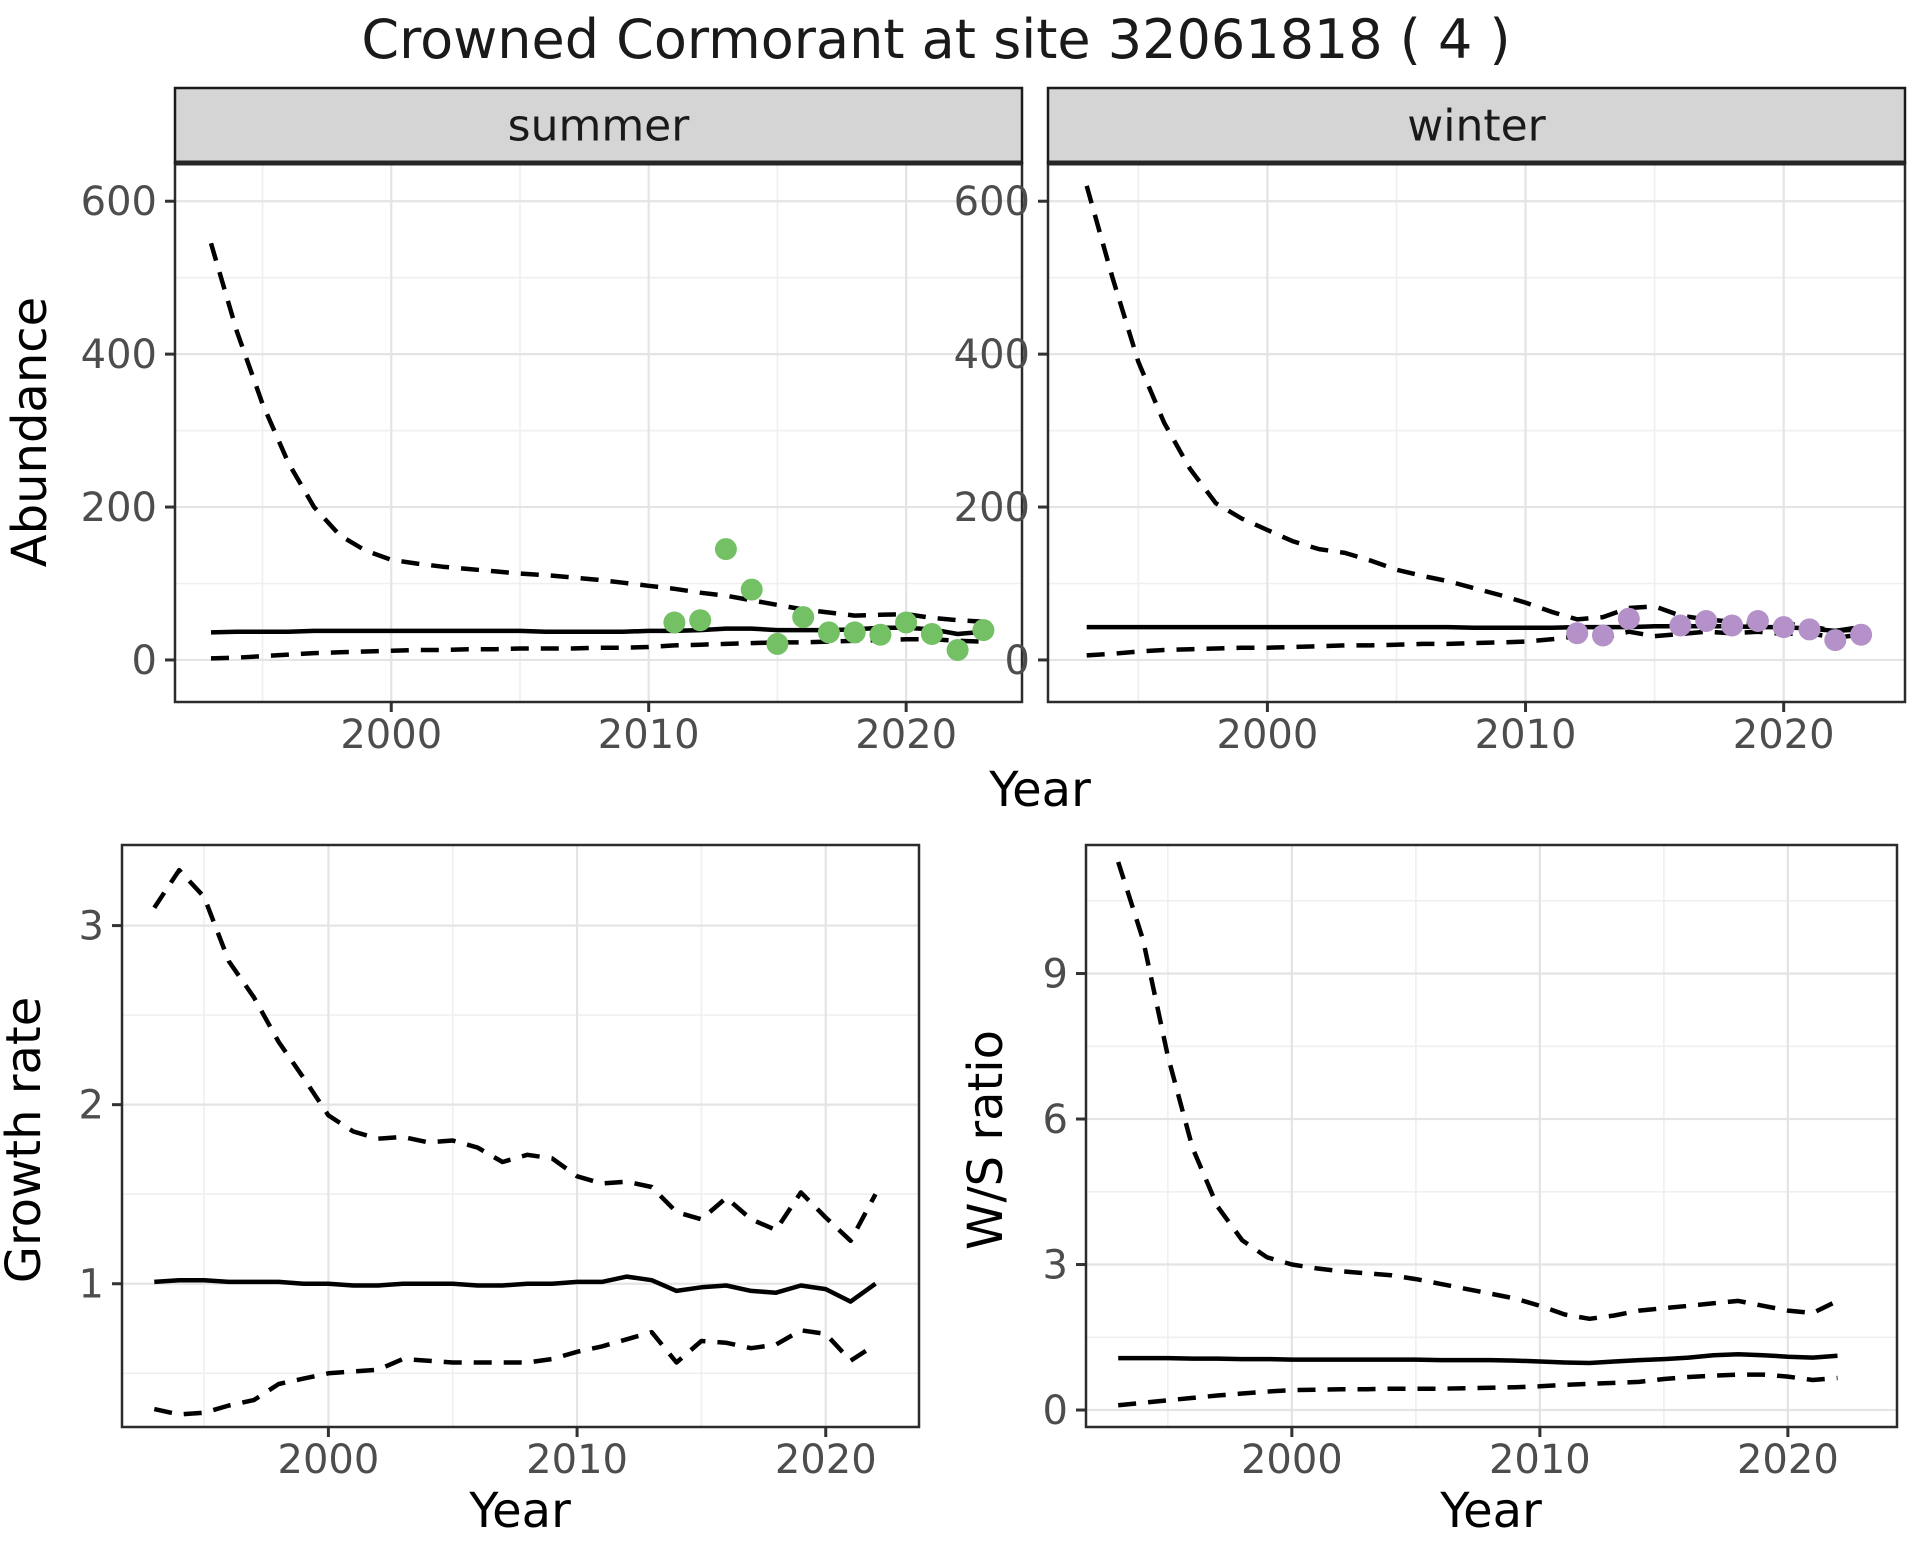  Describe the element at coordinates (1055, 975) in the screenshot. I see `y-tick-label: 9` at that location.